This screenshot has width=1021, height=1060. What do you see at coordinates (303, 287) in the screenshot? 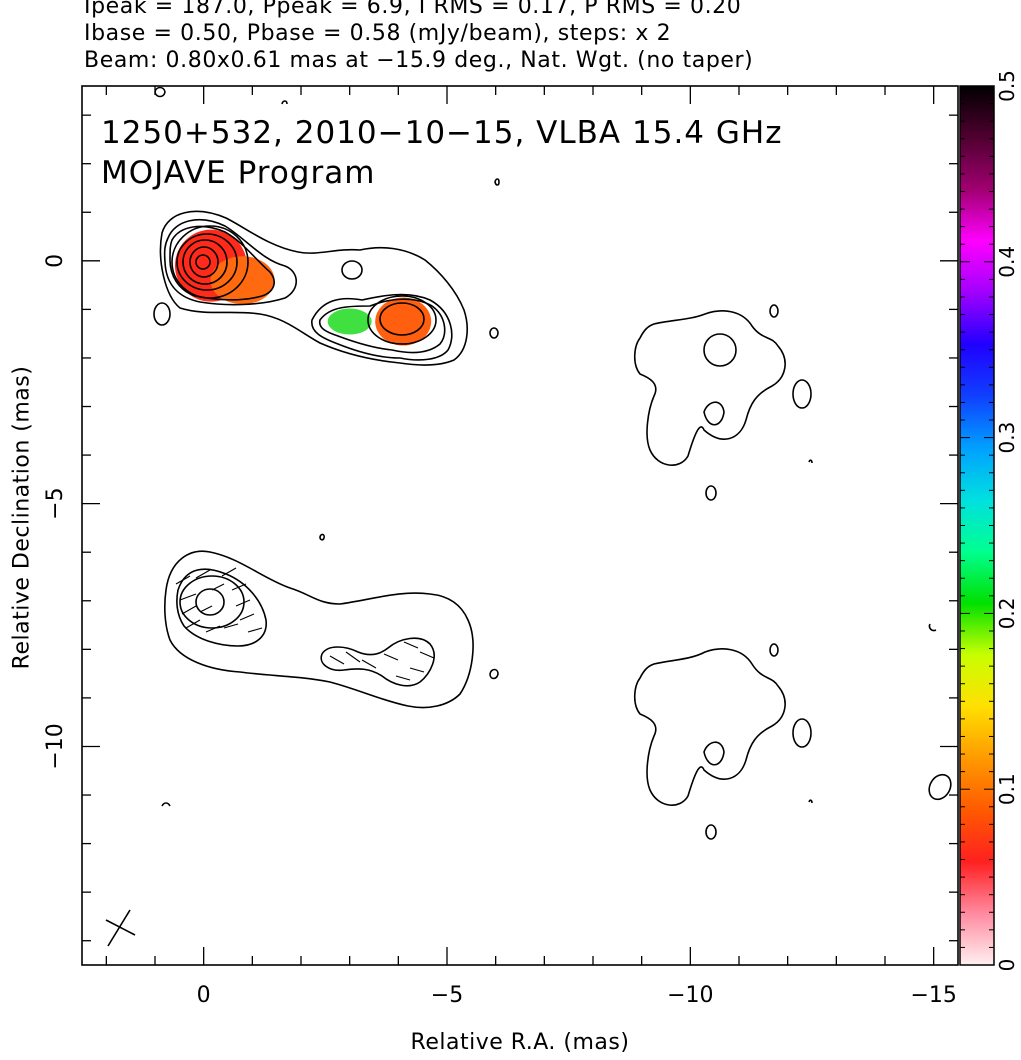
I see `polarization-patches` at bounding box center [303, 287].